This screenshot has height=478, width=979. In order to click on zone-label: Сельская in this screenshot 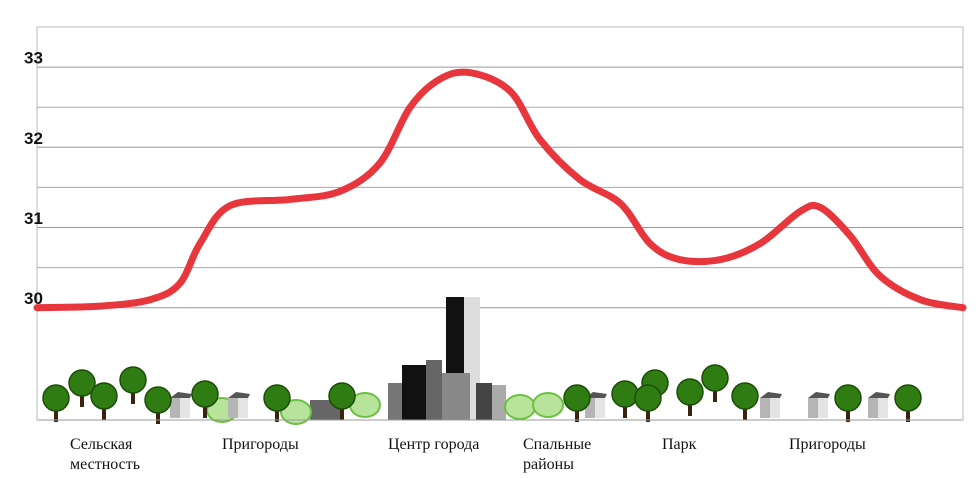, I will do `click(101, 444)`.